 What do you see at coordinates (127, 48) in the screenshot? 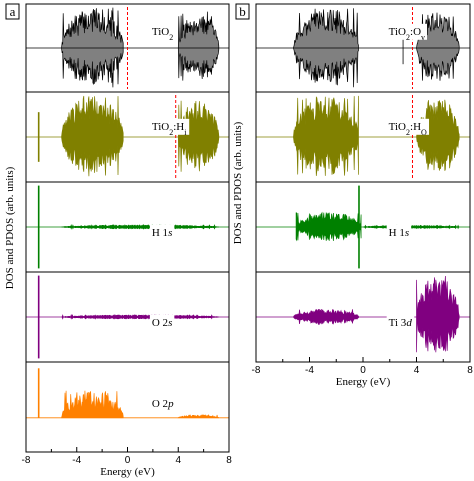
I see `subplot-1: TiO2` at bounding box center [127, 48].